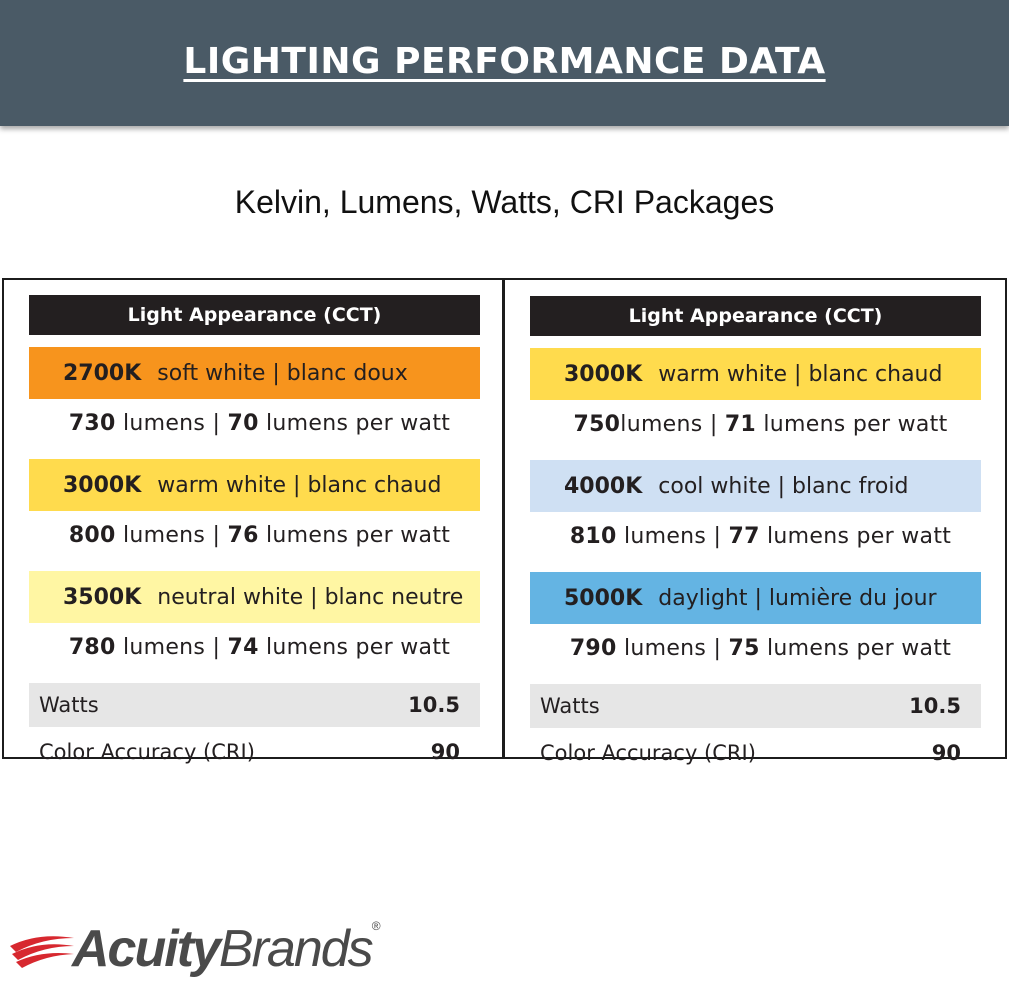 This screenshot has height=983, width=1009. What do you see at coordinates (243, 423) in the screenshot?
I see `lpw-value: 70` at bounding box center [243, 423].